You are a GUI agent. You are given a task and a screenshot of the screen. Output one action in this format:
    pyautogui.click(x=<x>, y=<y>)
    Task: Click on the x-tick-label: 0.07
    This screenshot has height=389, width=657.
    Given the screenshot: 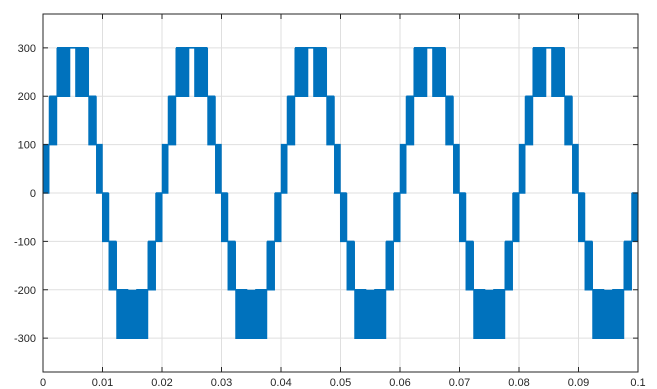 What is the action you would take?
    pyautogui.click(x=459, y=383)
    